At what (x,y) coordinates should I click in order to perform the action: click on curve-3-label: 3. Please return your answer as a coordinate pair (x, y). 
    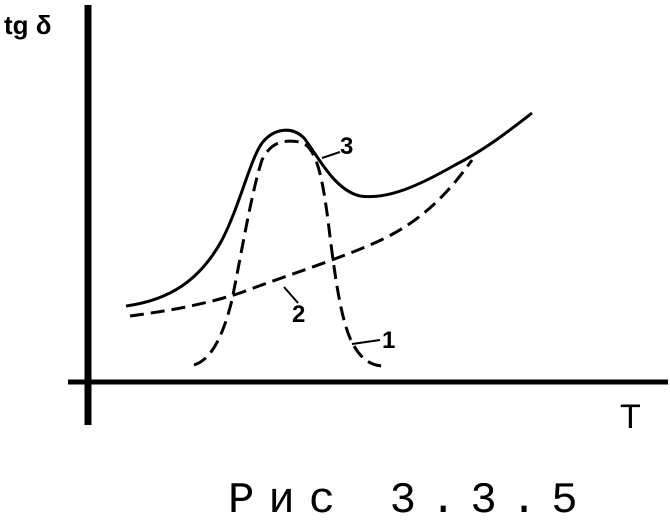
    Looking at the image, I should click on (346, 146).